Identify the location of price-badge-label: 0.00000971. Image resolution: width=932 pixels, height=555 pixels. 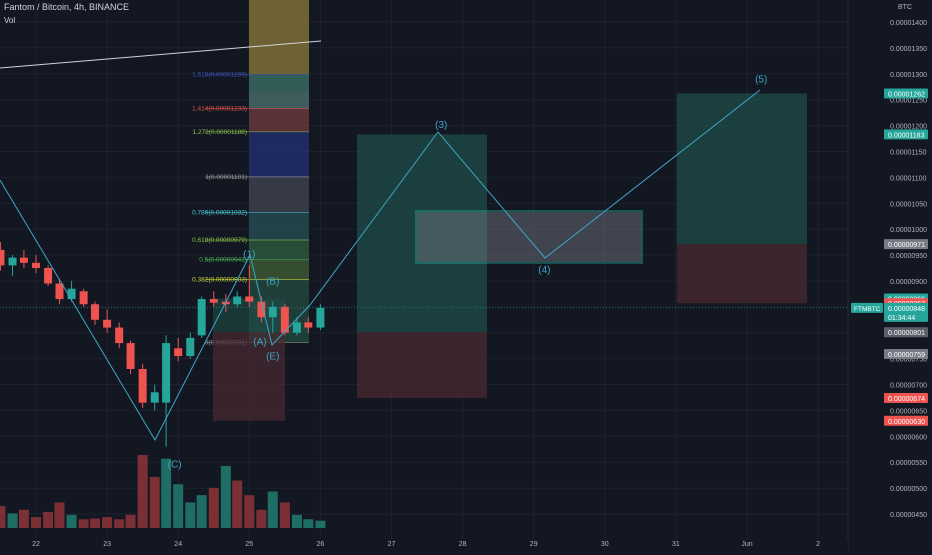
(906, 245).